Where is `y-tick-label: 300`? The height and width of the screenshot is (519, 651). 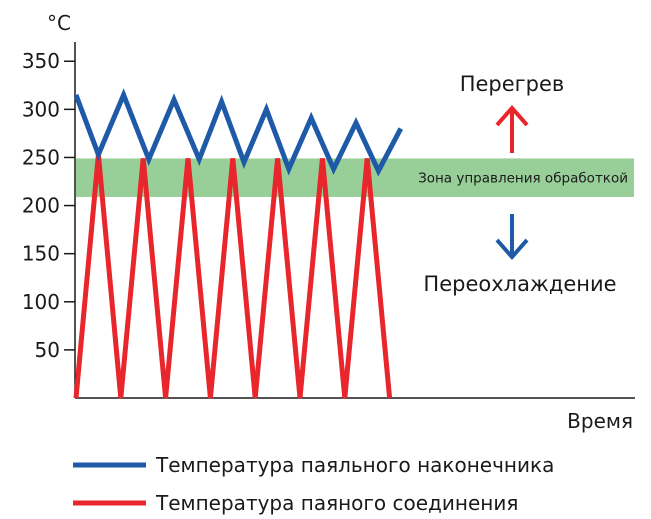 y-tick-label: 300 is located at coordinates (41, 109).